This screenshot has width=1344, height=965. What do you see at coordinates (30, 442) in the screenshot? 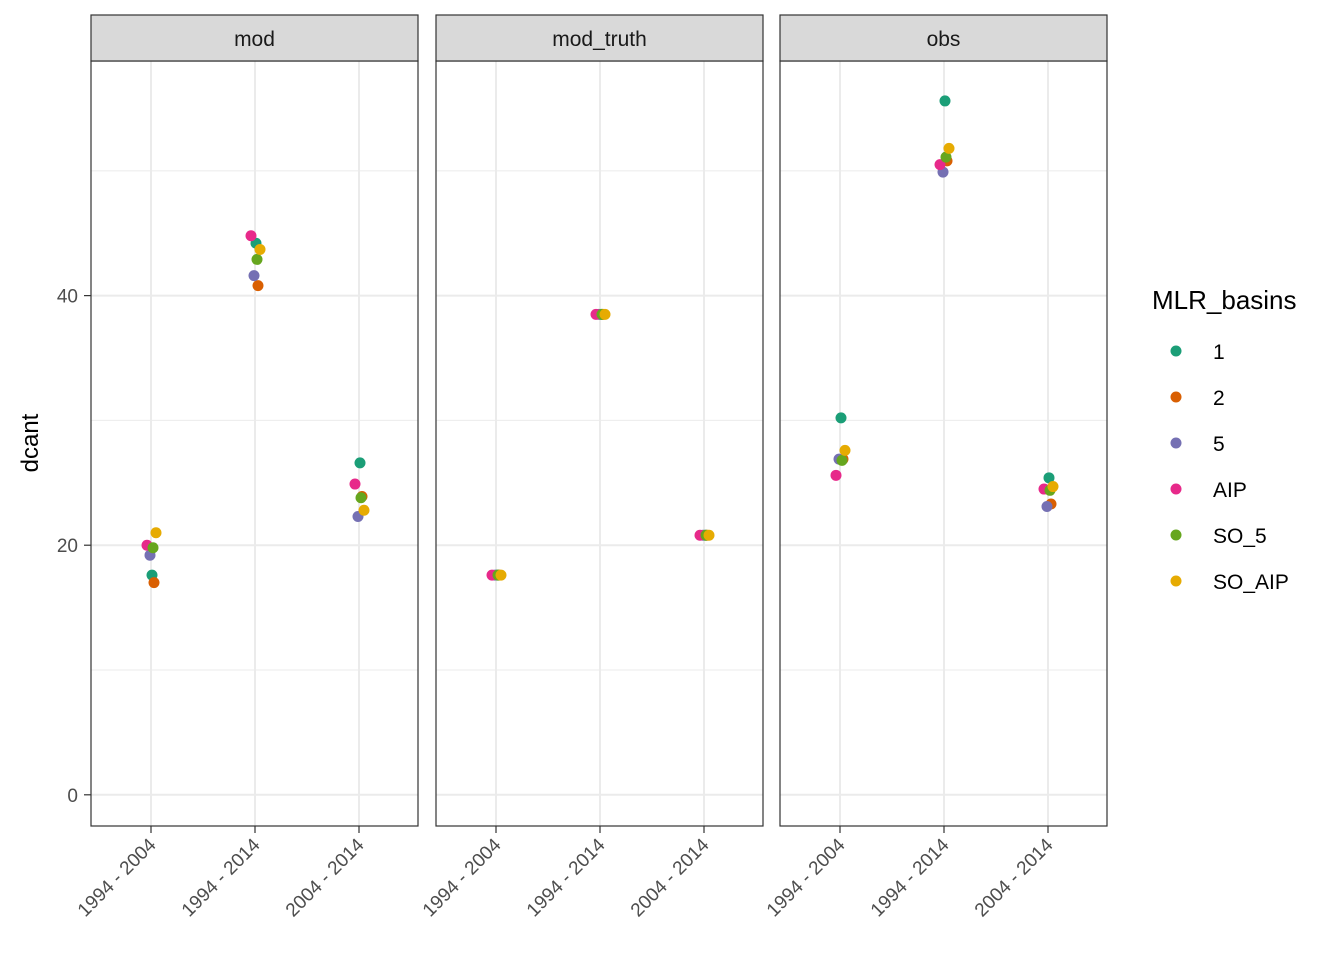
I see `y-axis-title: dcant` at bounding box center [30, 442].